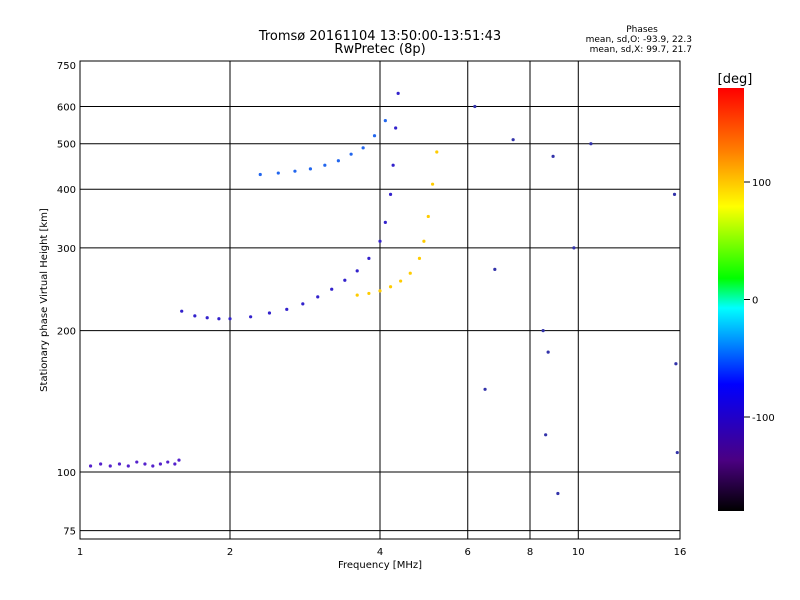 The image size is (800, 600). Describe the element at coordinates (642, 30) in the screenshot. I see `stats-heading: Phases` at that location.